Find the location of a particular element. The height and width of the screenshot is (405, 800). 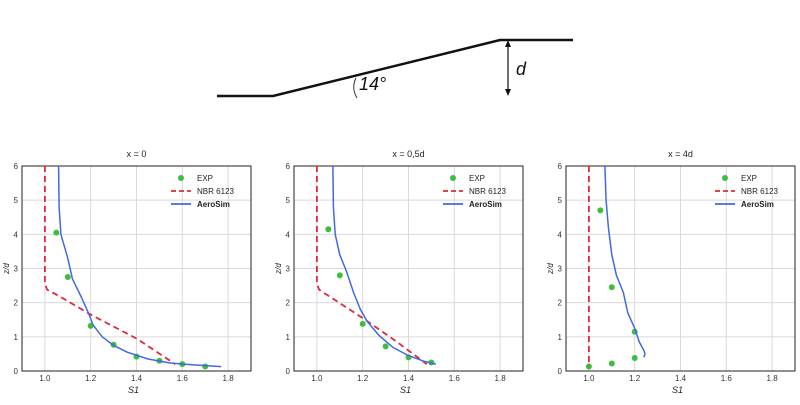

hill-profile-line is located at coordinates (395, 68).